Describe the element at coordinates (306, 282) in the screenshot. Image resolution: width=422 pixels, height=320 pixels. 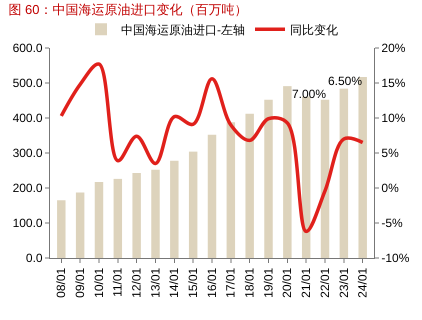
I see `x-tick-label: 21/01` at that location.